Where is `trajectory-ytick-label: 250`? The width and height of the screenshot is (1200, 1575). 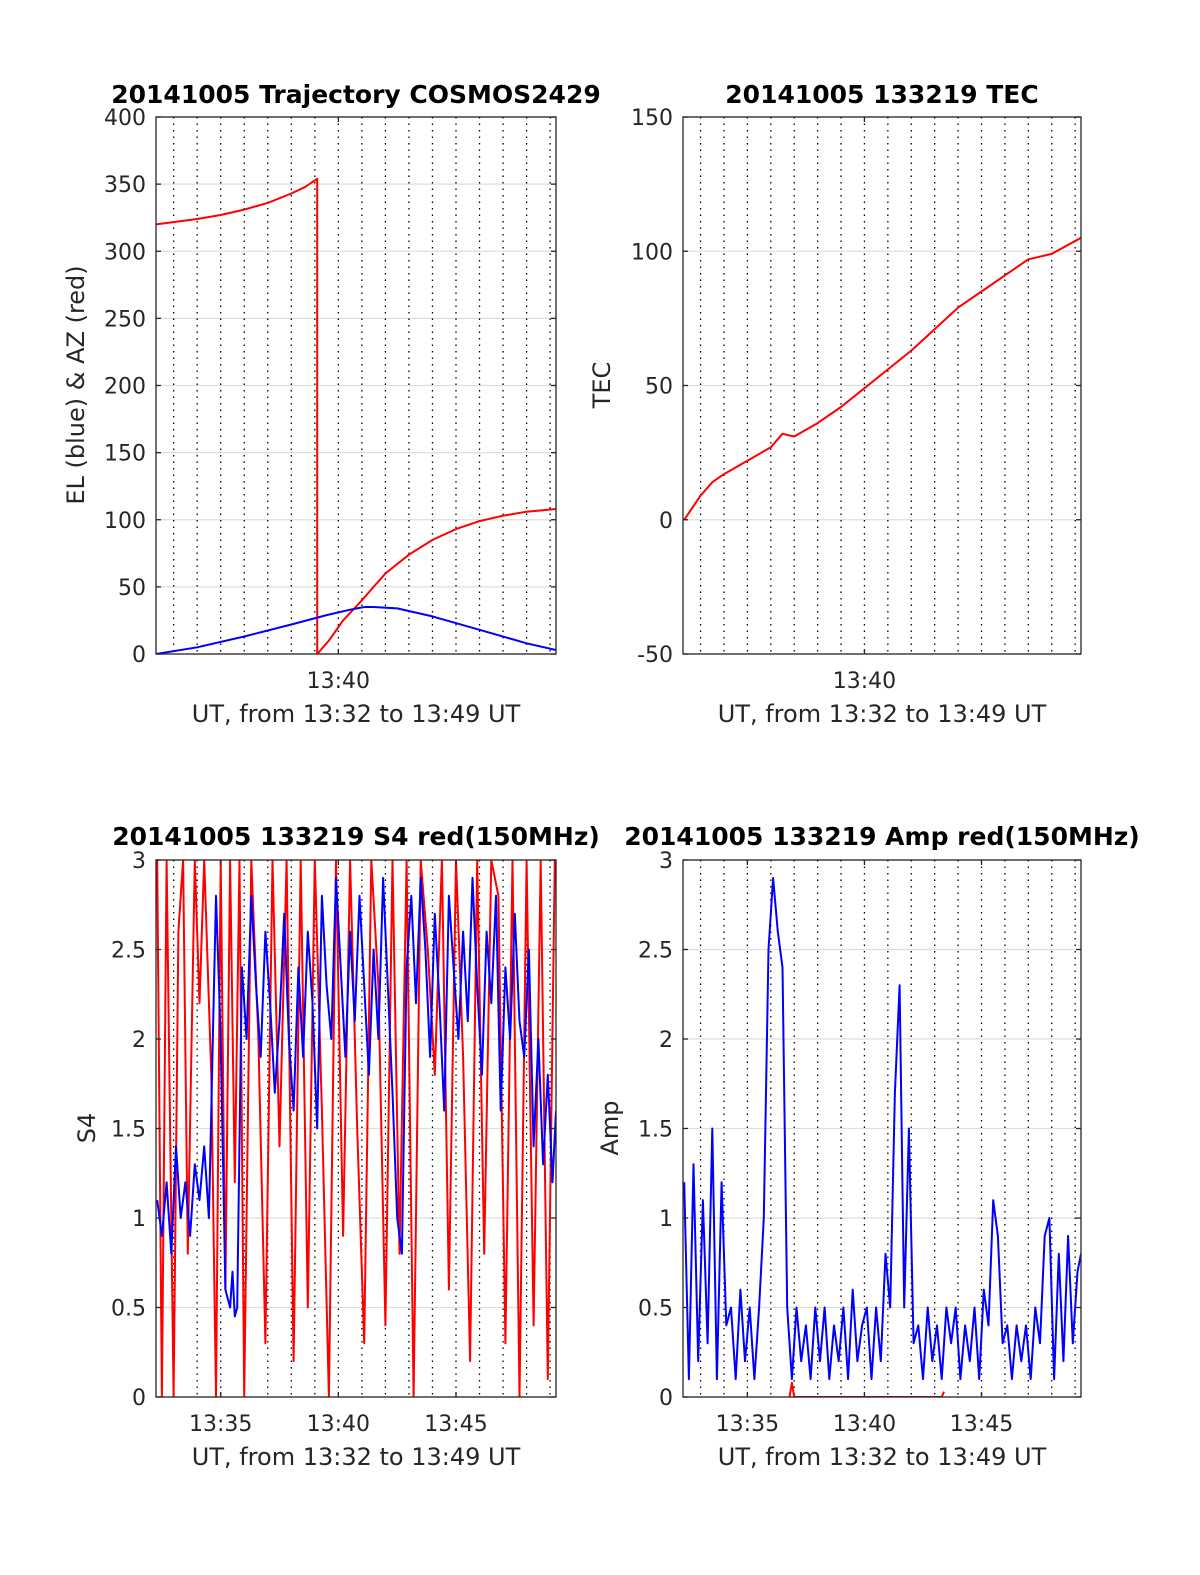
trajectory-ytick-label: 250 is located at coordinates (125, 319).